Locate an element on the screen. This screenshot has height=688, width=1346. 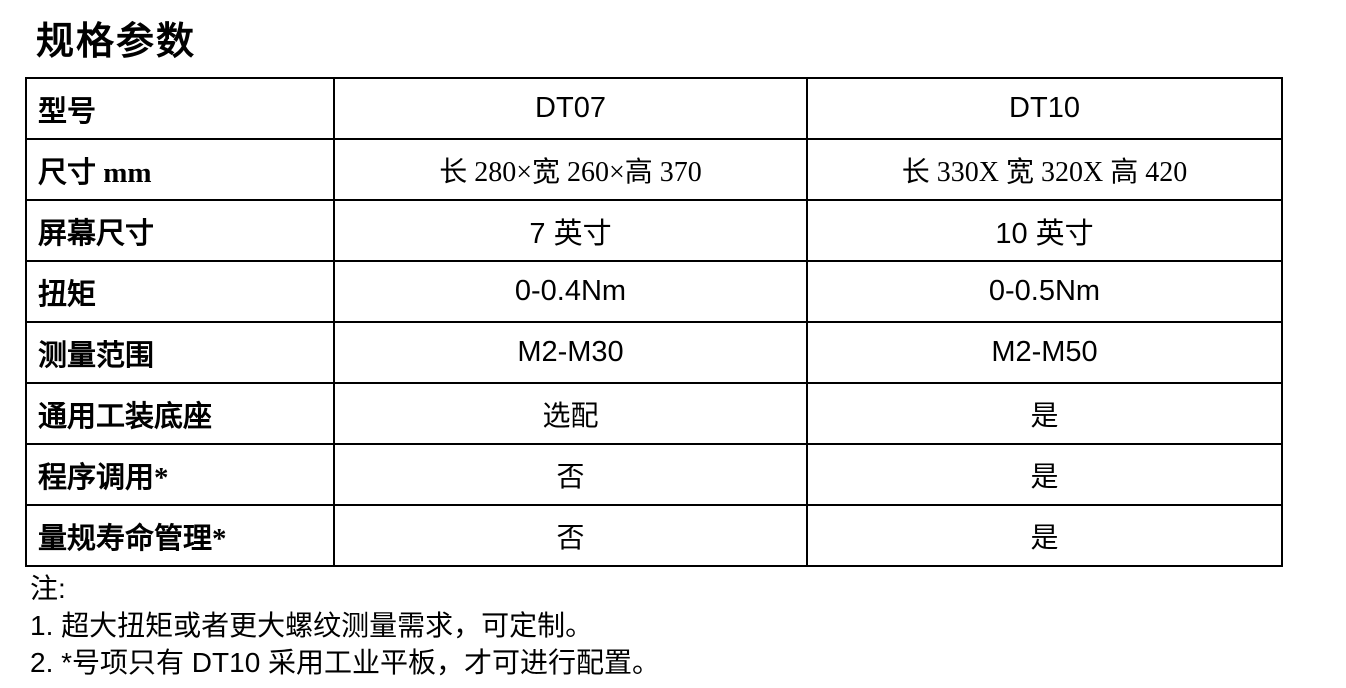
row-screen-size: 屏幕尺寸 7 英寸 10 英寸 is located at coordinates (654, 230).